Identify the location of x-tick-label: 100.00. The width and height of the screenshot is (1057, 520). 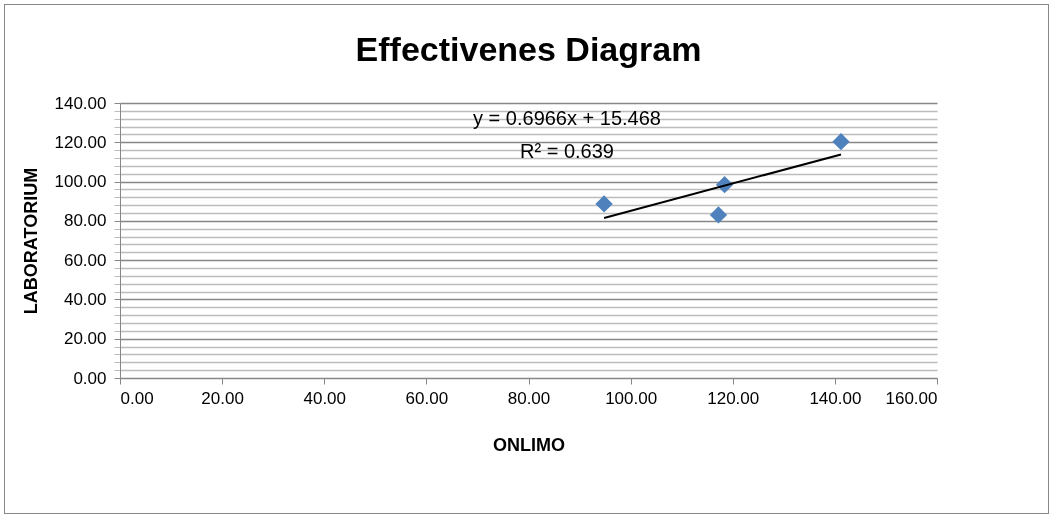
(631, 398).